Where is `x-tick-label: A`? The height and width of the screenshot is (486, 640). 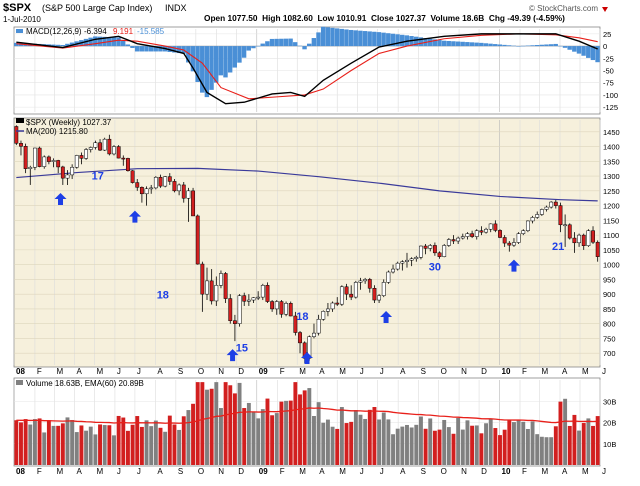 x-tick-label: A is located at coordinates (565, 471).